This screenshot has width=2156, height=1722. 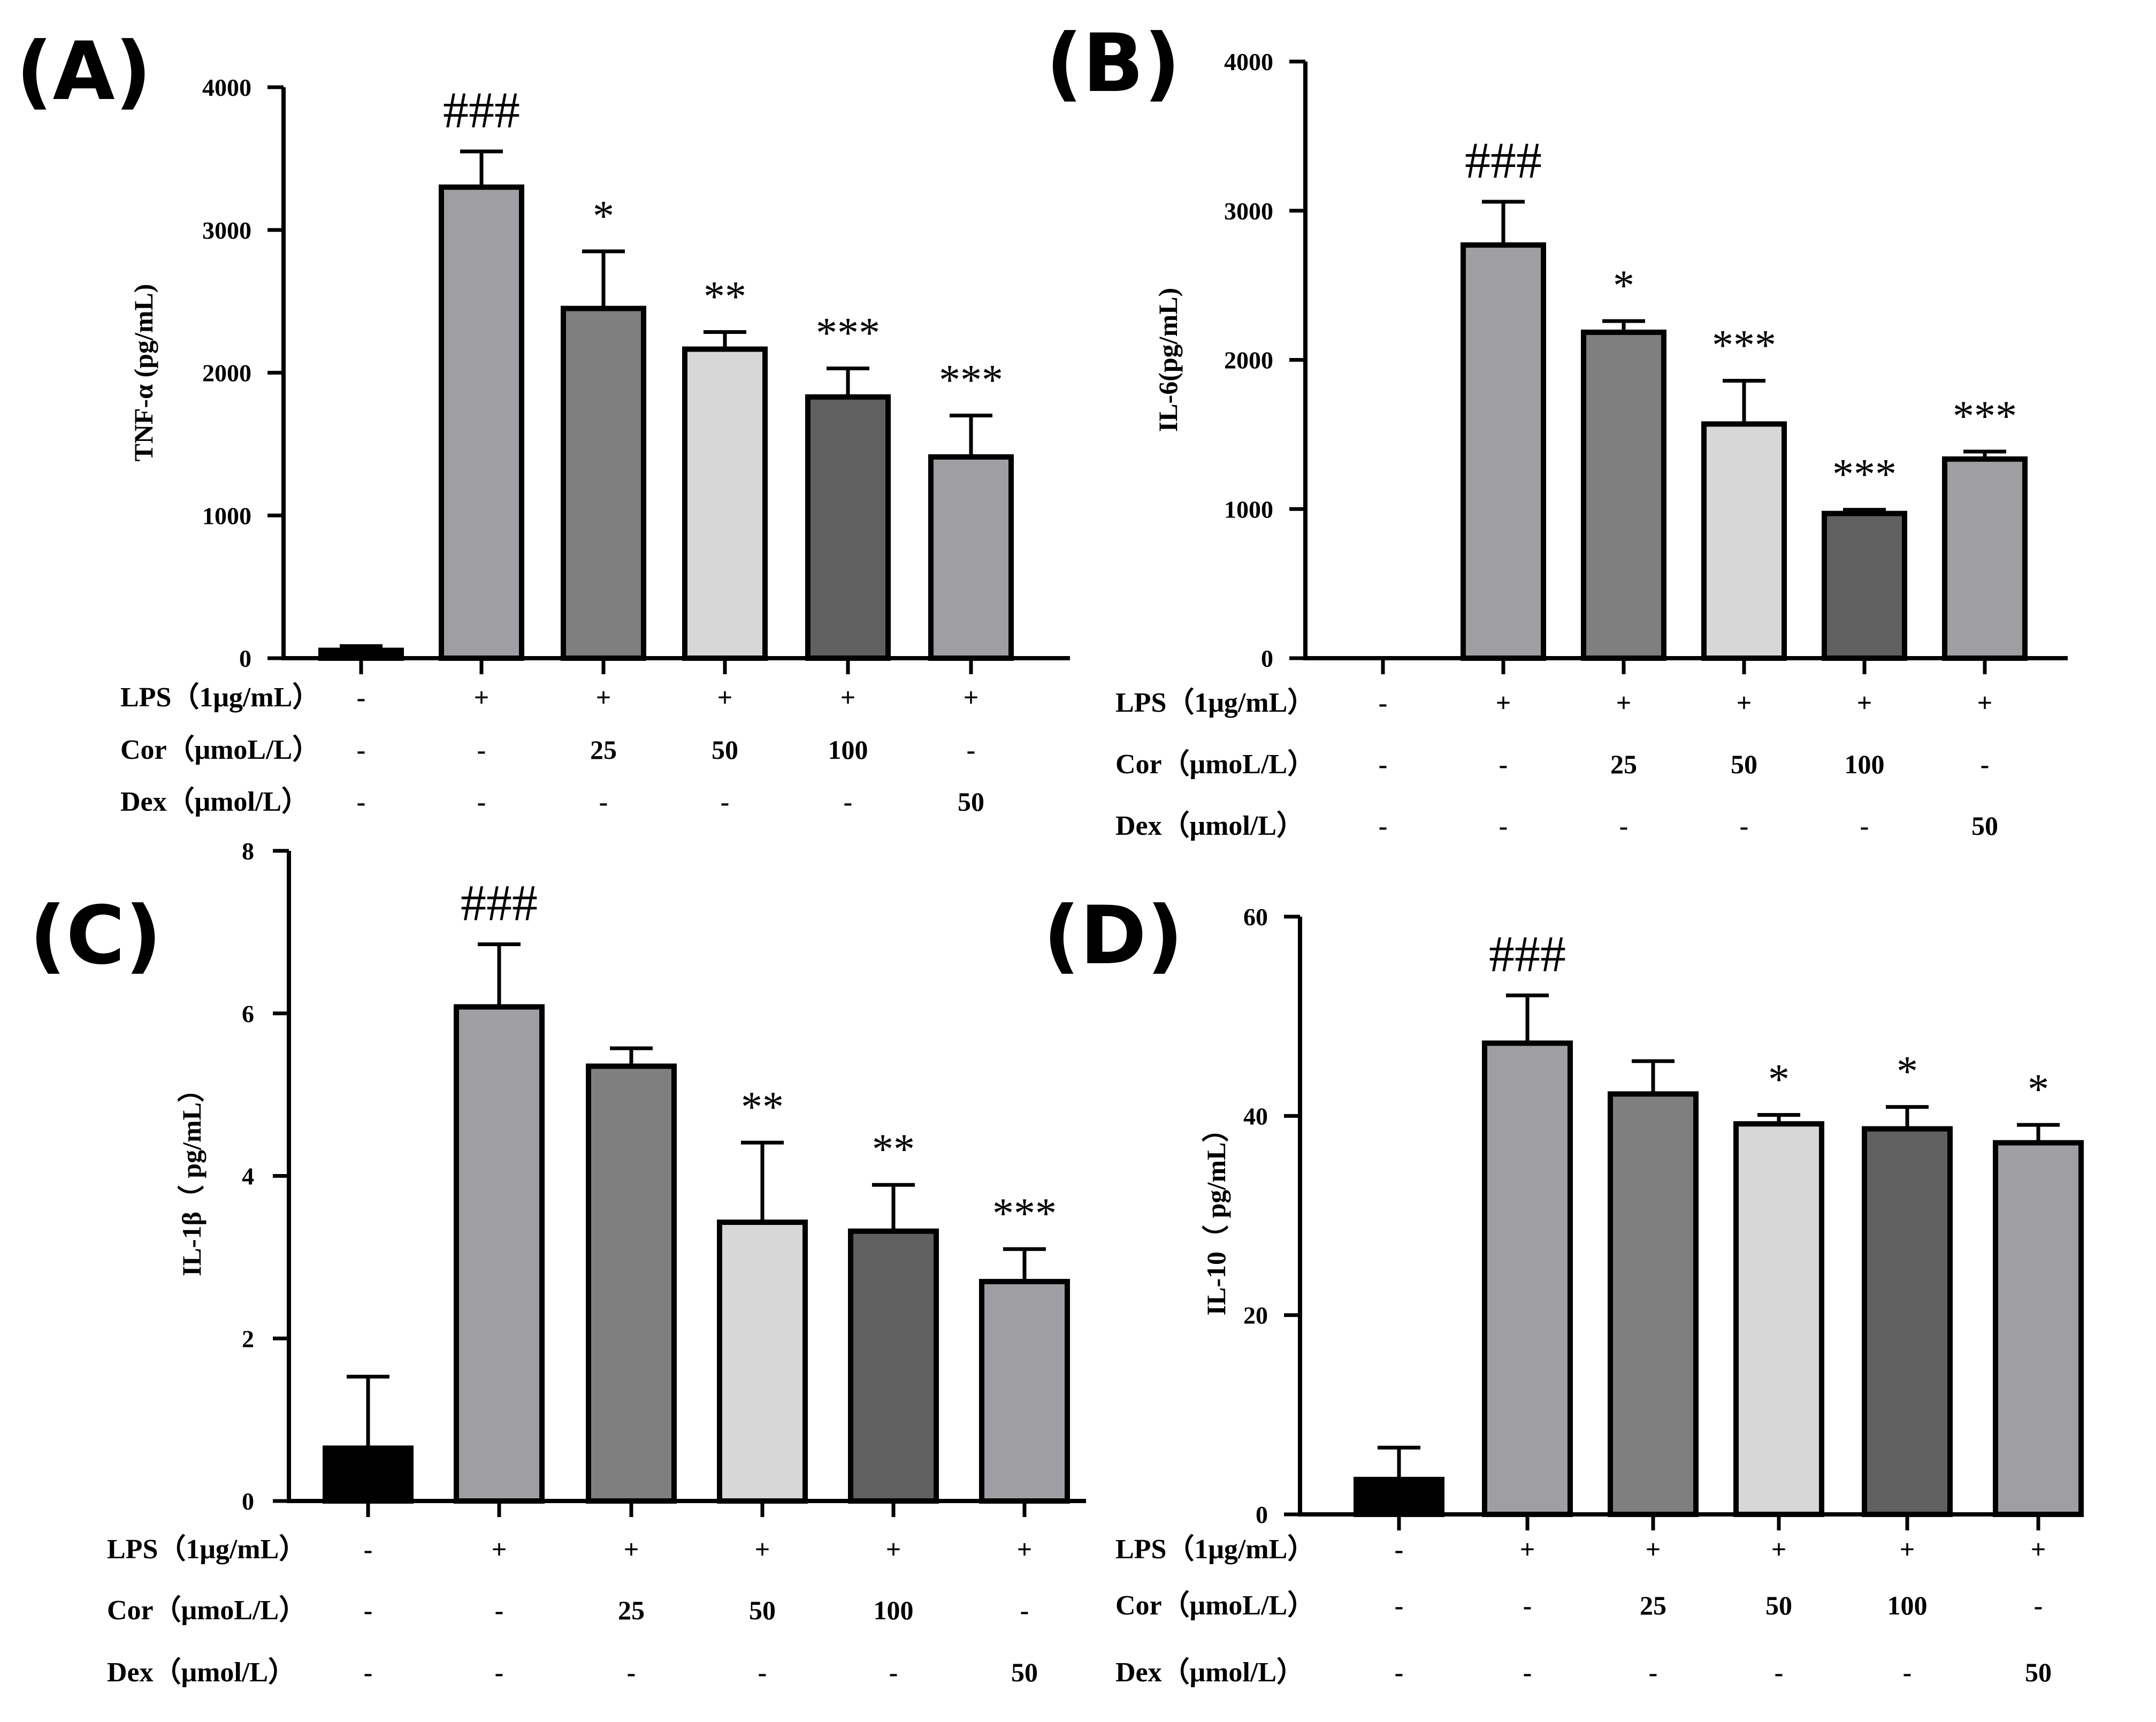 I want to click on significance-mark: ***, so click(x=1744, y=345).